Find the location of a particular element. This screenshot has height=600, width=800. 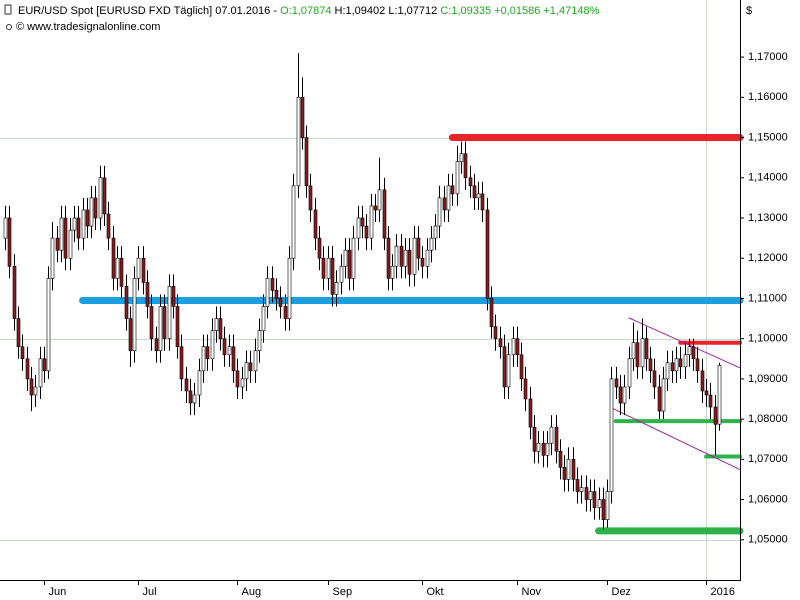

header-high-low: H:1,09402 L:1,07712 is located at coordinates (384, 11).